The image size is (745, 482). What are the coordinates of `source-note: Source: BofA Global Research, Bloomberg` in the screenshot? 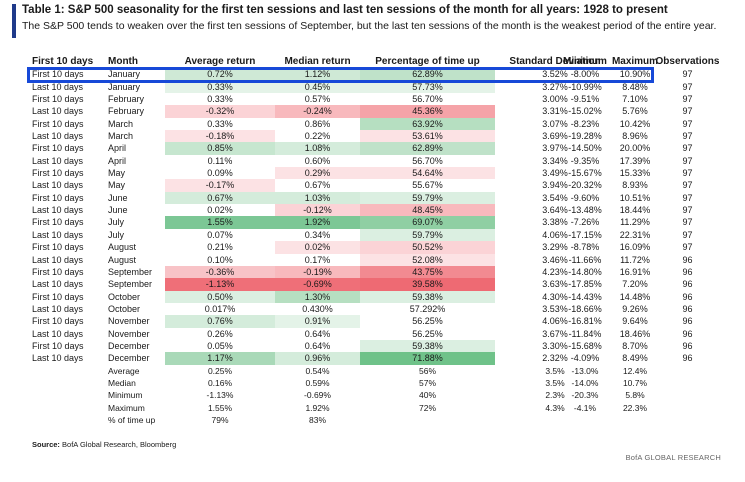 It's located at (104, 444).